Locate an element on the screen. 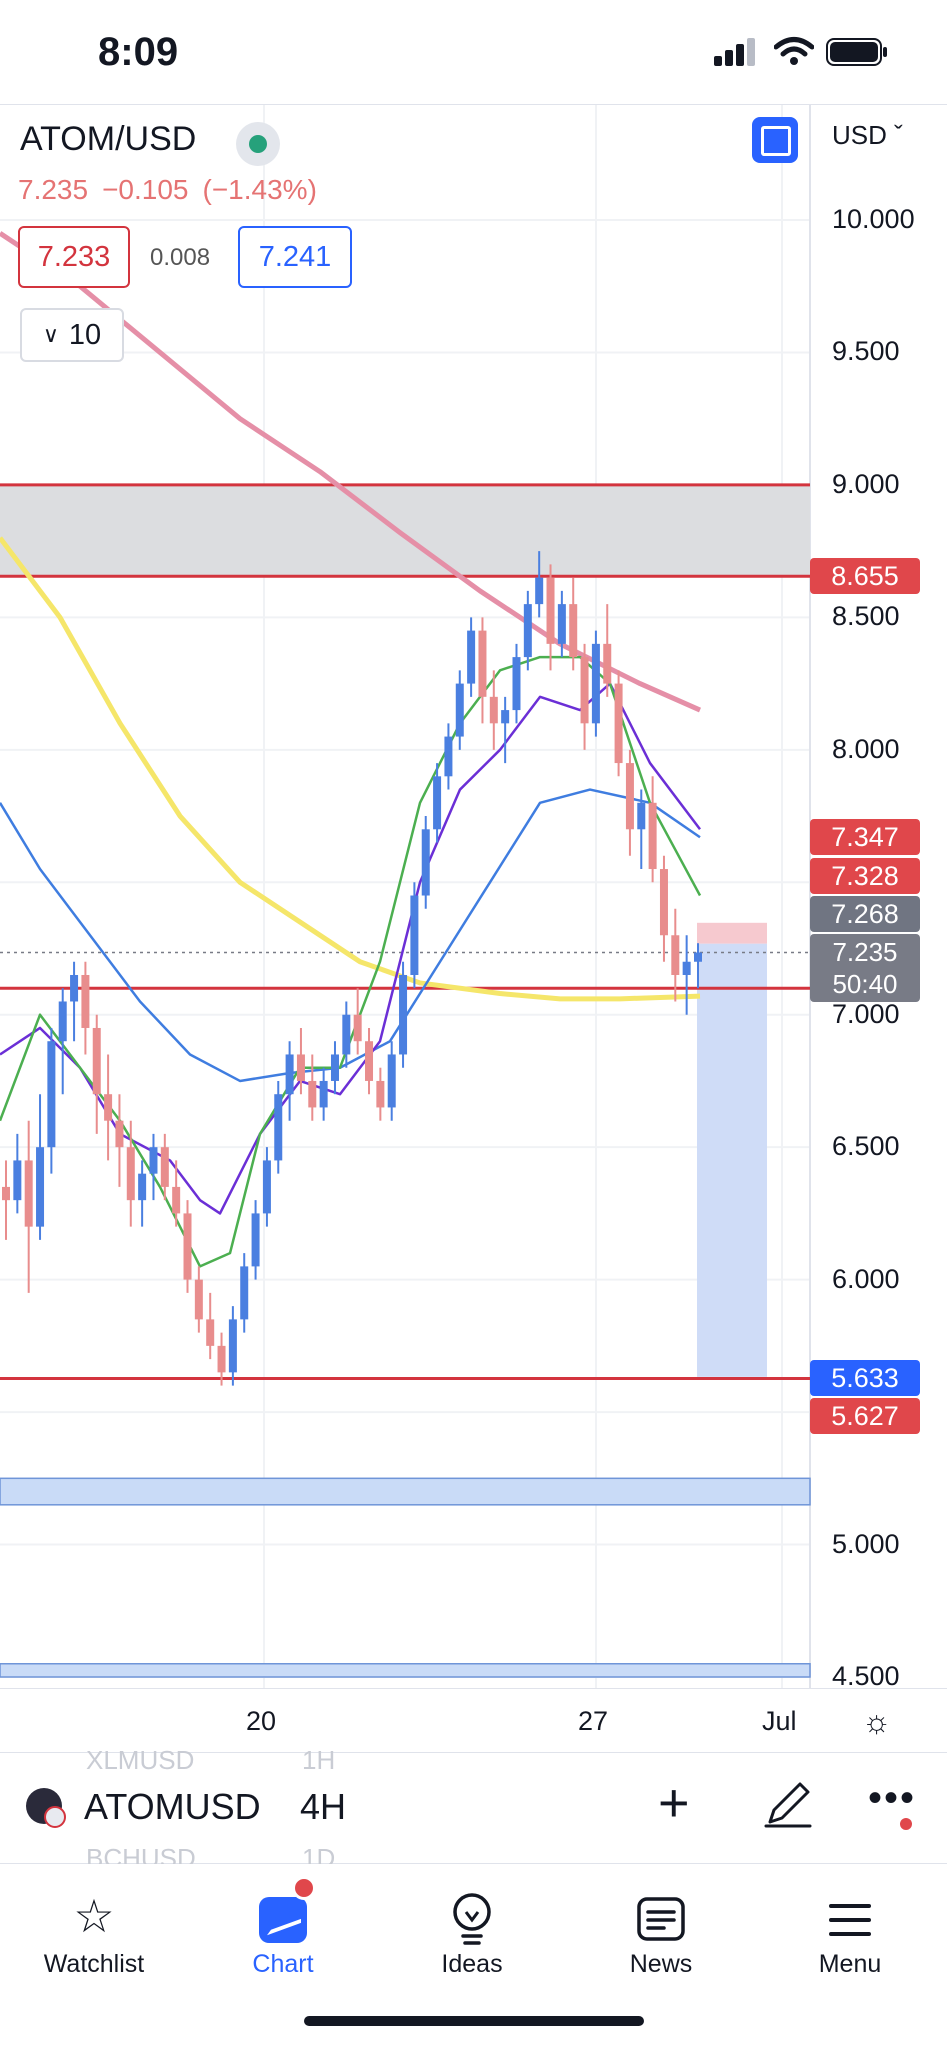  last-price-value: 7.235 is located at coordinates (865, 952).